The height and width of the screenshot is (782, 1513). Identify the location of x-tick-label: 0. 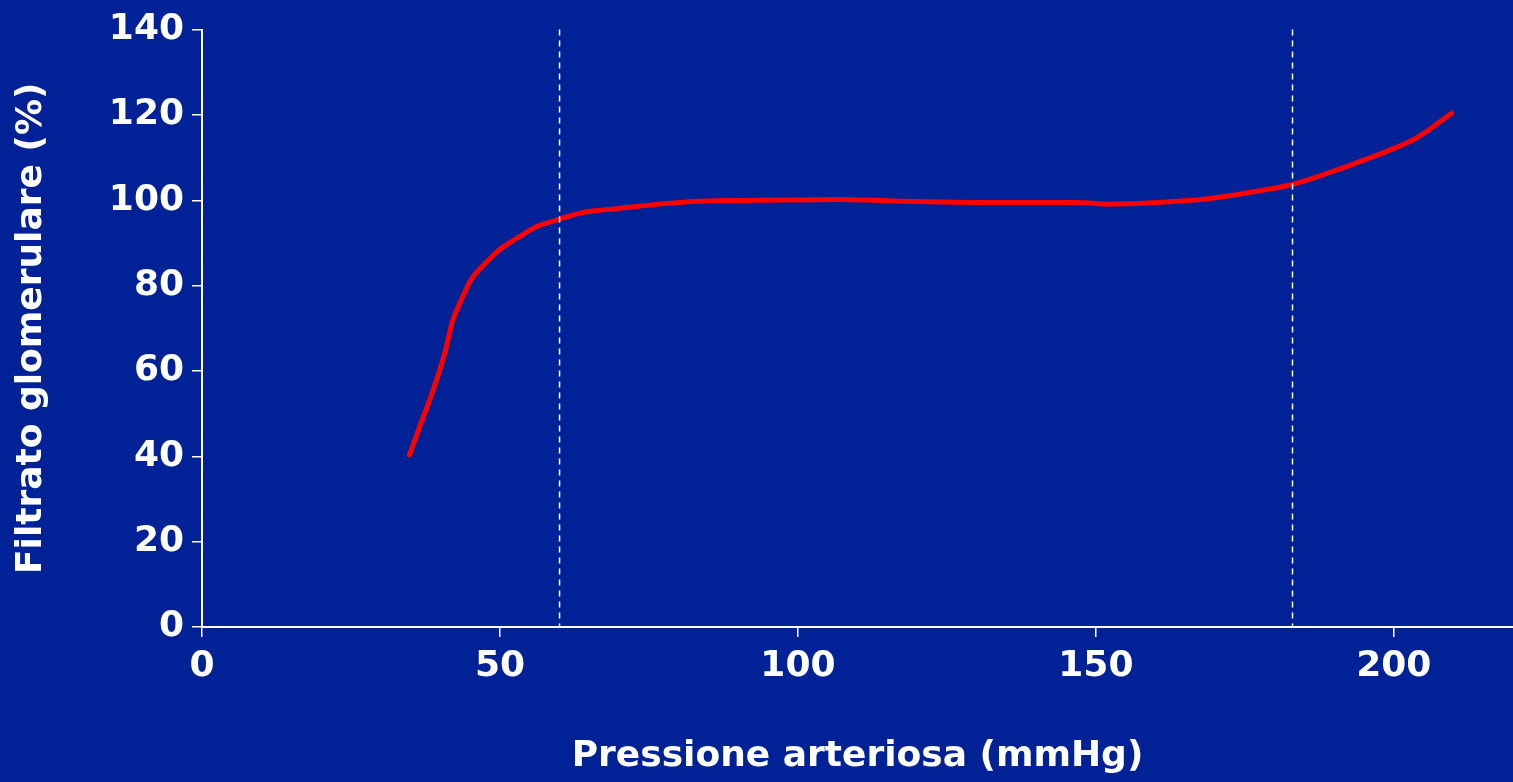
(202, 663).